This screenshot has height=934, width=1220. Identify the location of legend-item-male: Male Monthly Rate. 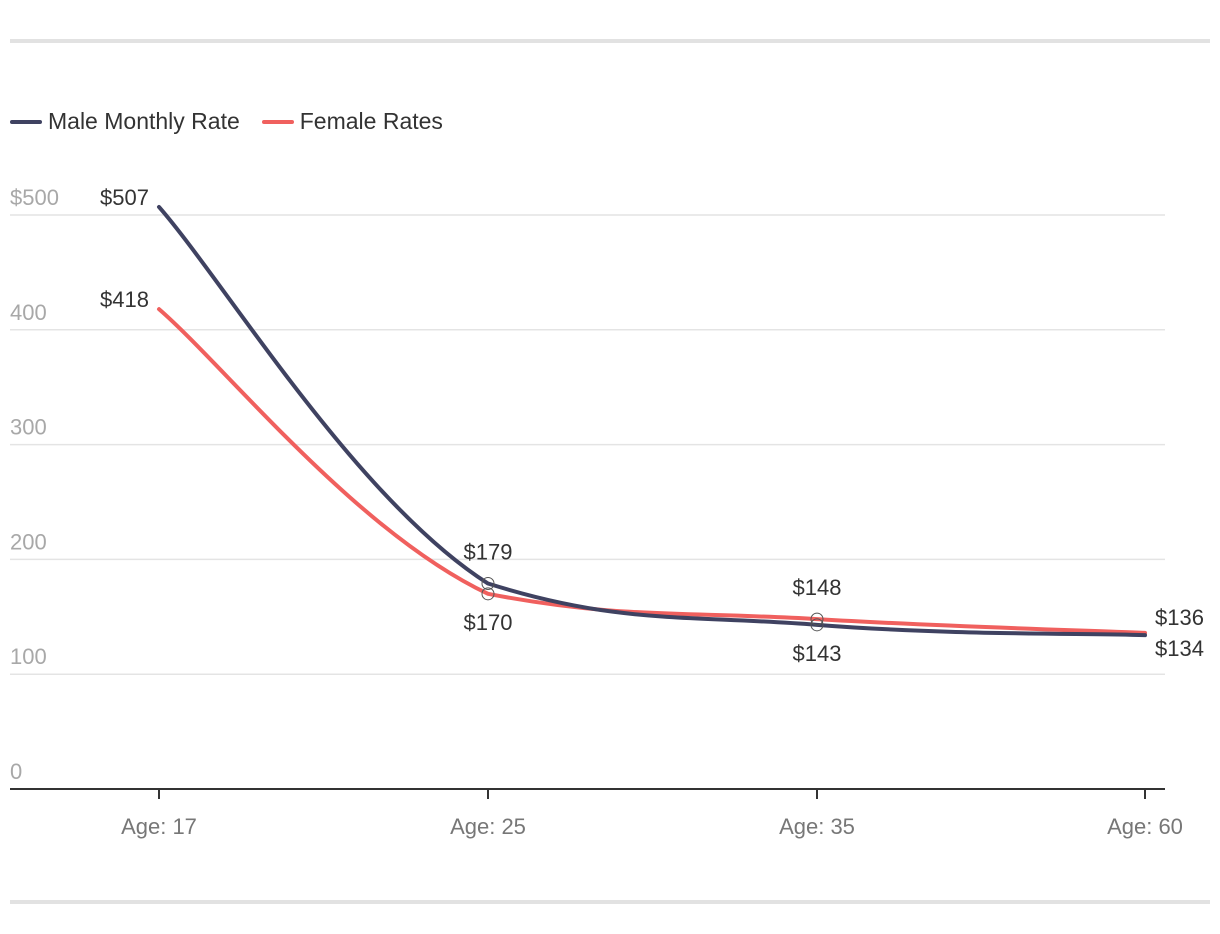
(125, 121).